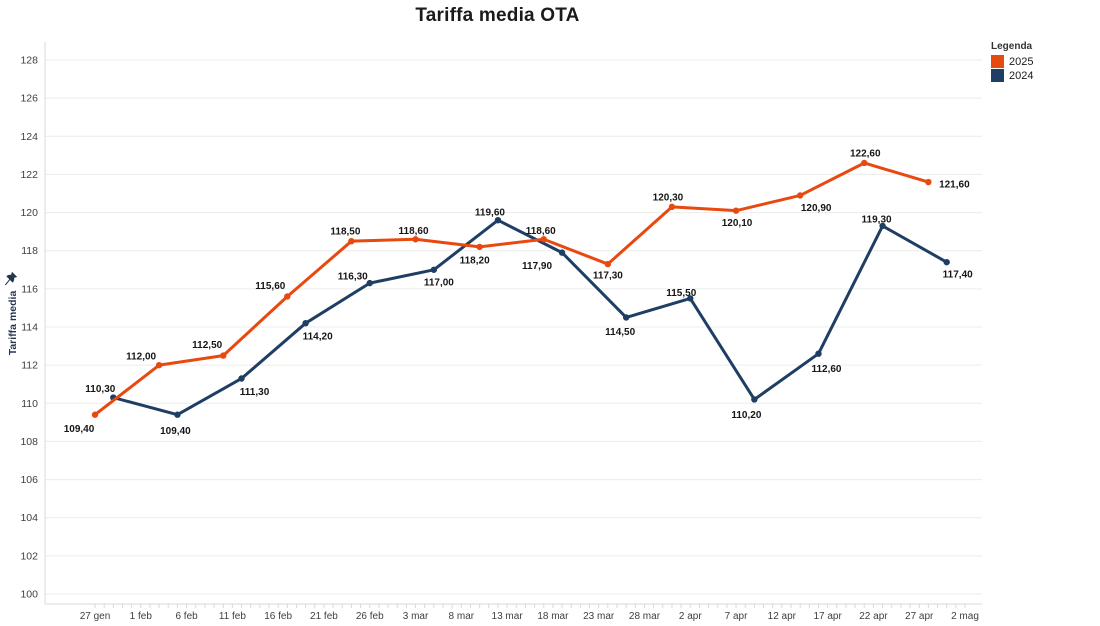  Describe the element at coordinates (29, 99) in the screenshot. I see `y-tick-label: 126` at that location.